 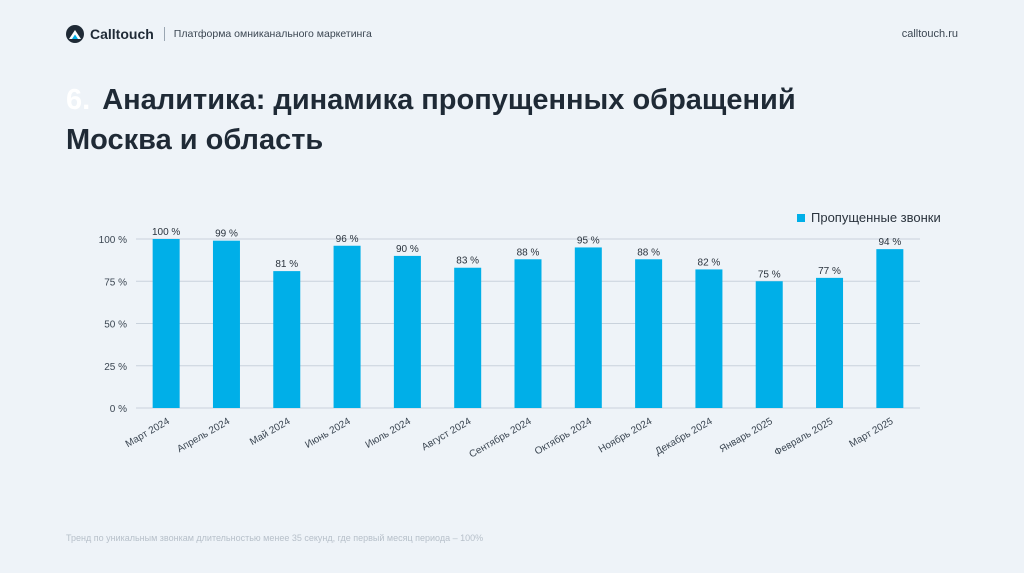 I want to click on data-label: 99 %, so click(x=226, y=234).